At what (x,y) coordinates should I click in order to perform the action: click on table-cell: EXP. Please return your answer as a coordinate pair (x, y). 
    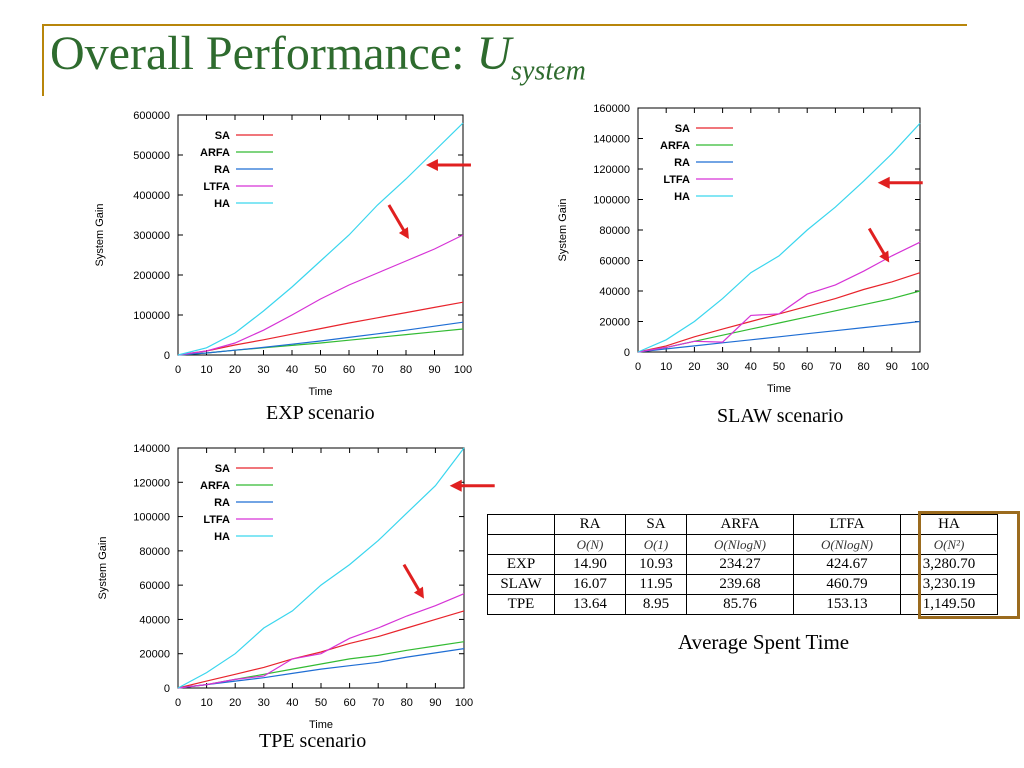
    Looking at the image, I should click on (521, 564).